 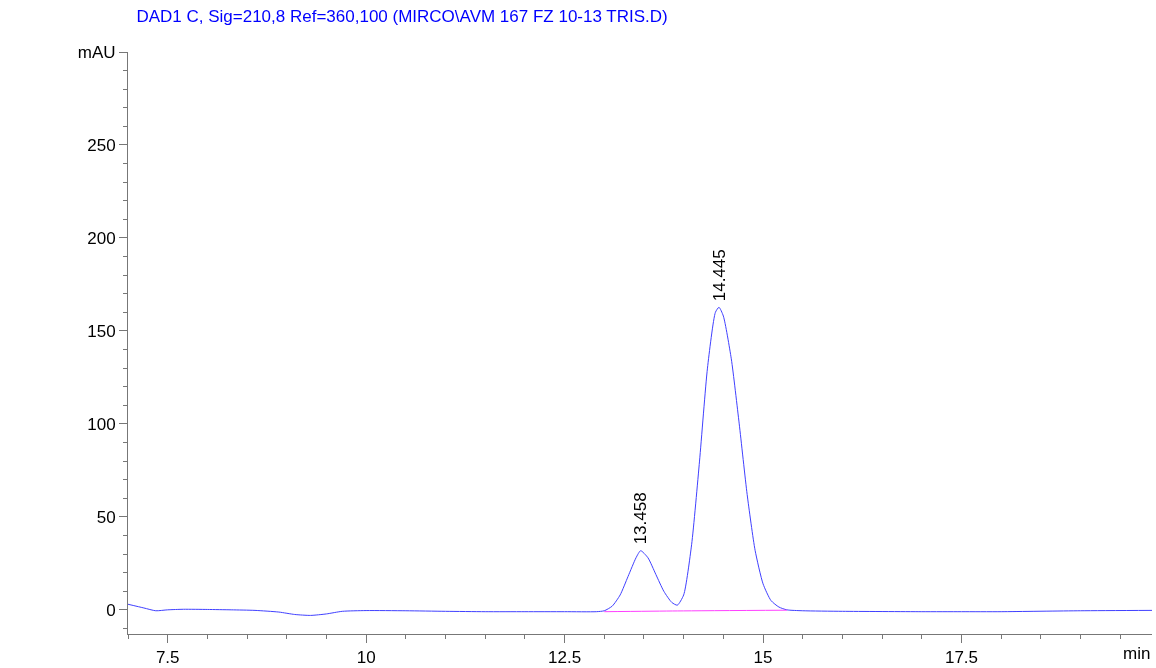 What do you see at coordinates (565, 658) in the screenshot?
I see `x-tick-label: 12.5` at bounding box center [565, 658].